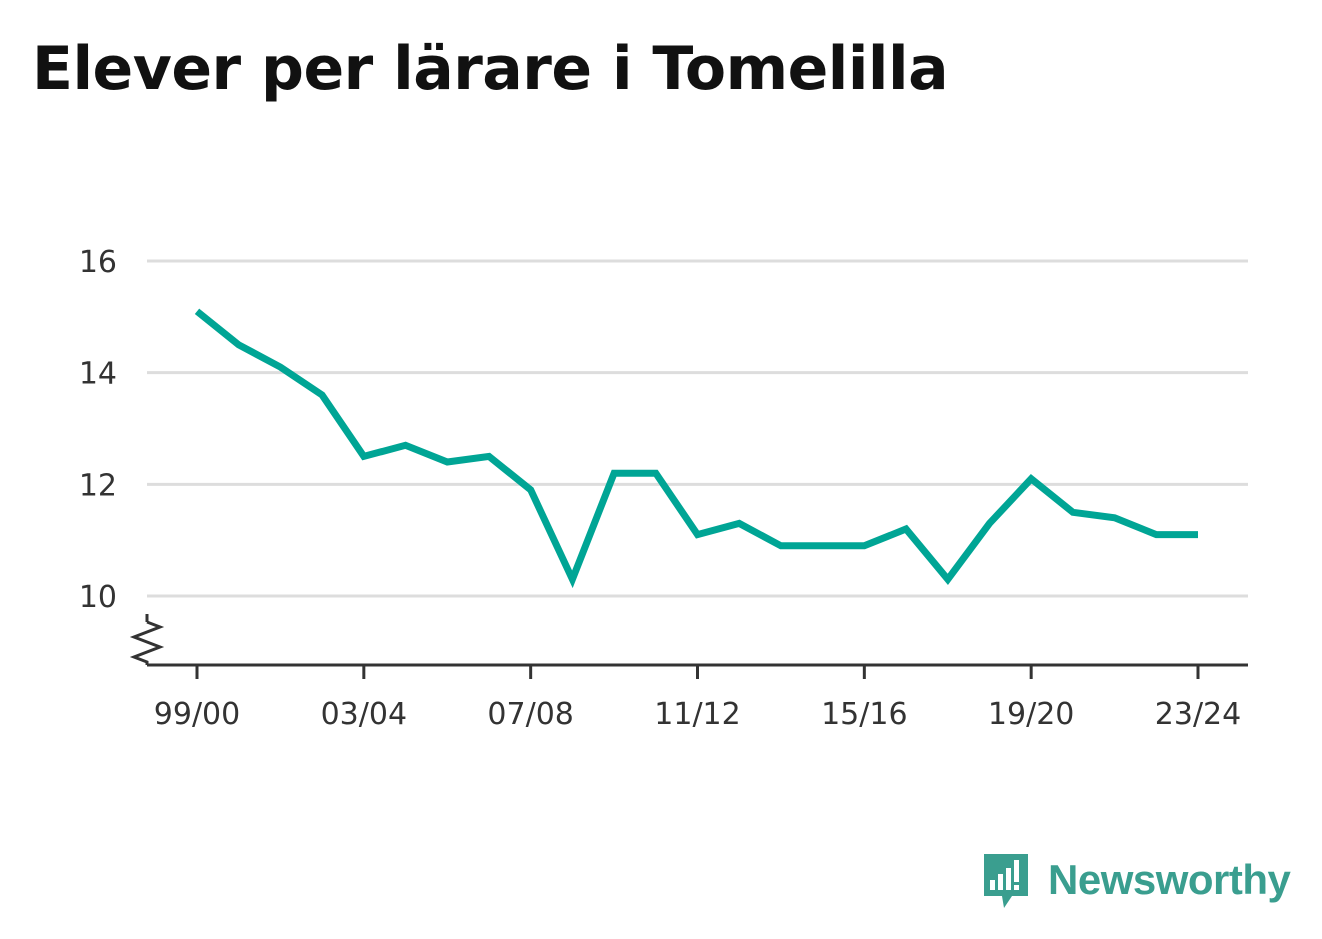 The height and width of the screenshot is (939, 1322). What do you see at coordinates (98, 430) in the screenshot?
I see `y-axis-labels: 10 12 14 16` at bounding box center [98, 430].